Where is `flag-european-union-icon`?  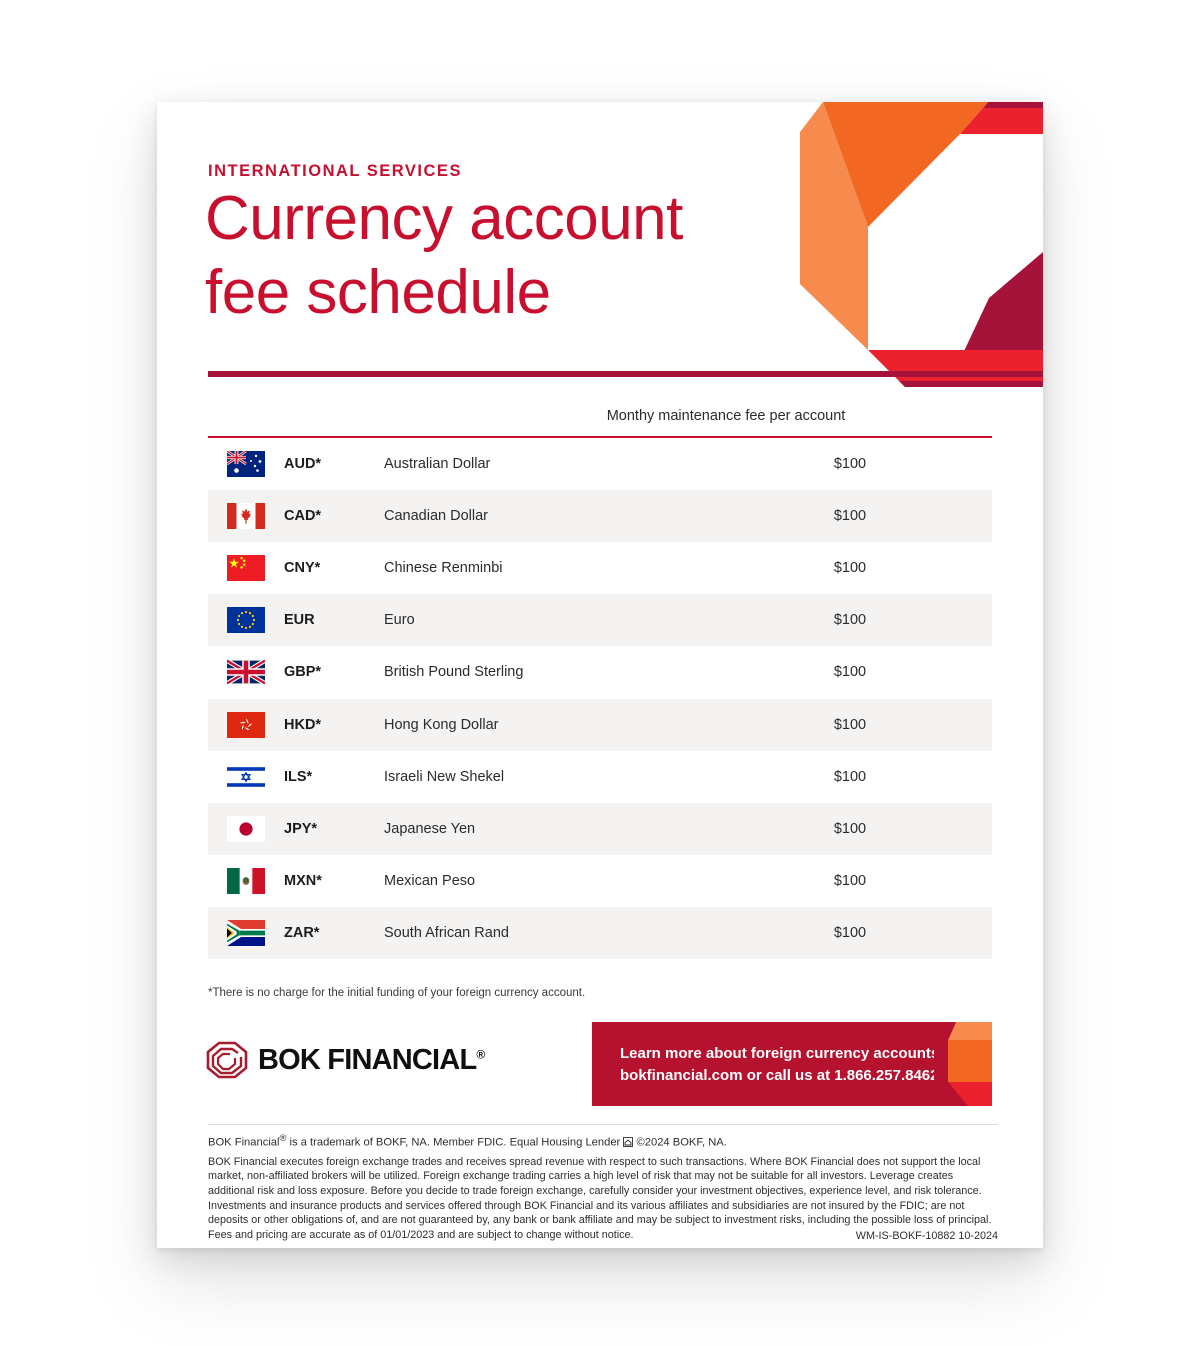
flag-european-union-icon is located at coordinates (246, 620).